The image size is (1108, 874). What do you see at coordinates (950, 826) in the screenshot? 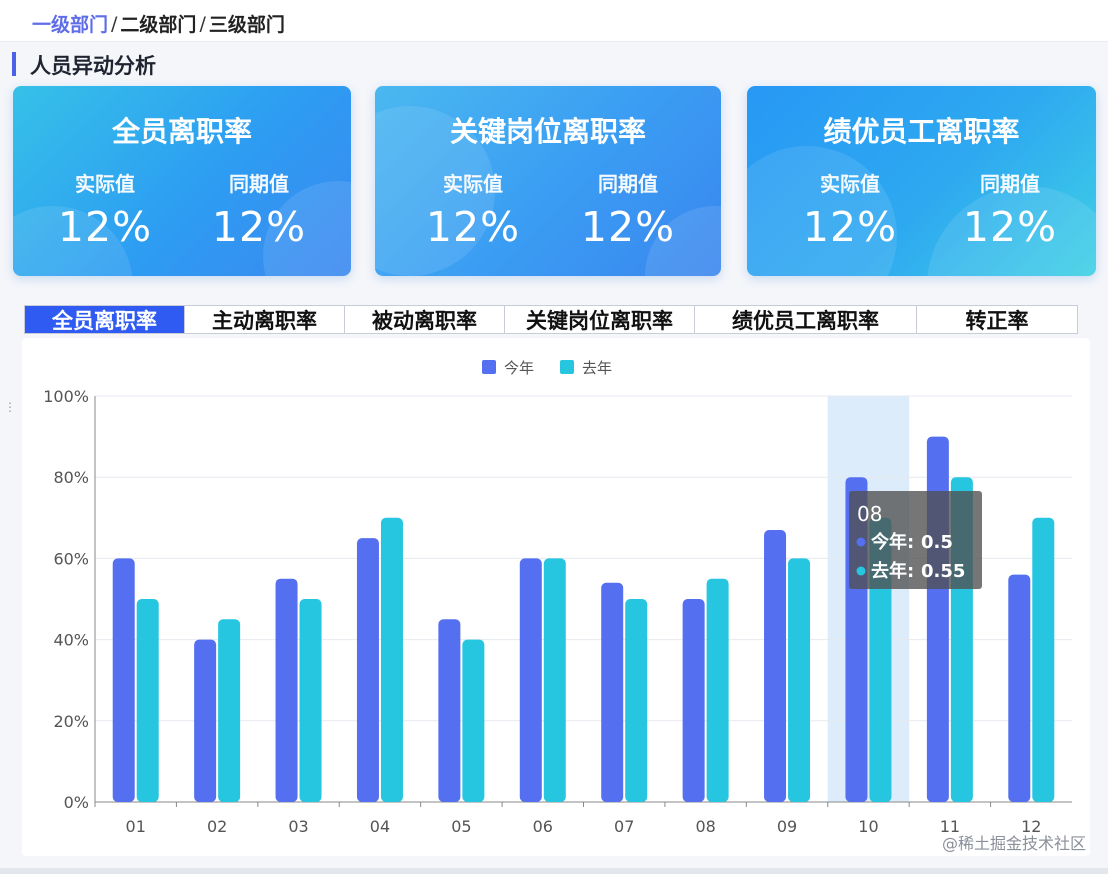
I see `x-tick-label: 11` at bounding box center [950, 826].